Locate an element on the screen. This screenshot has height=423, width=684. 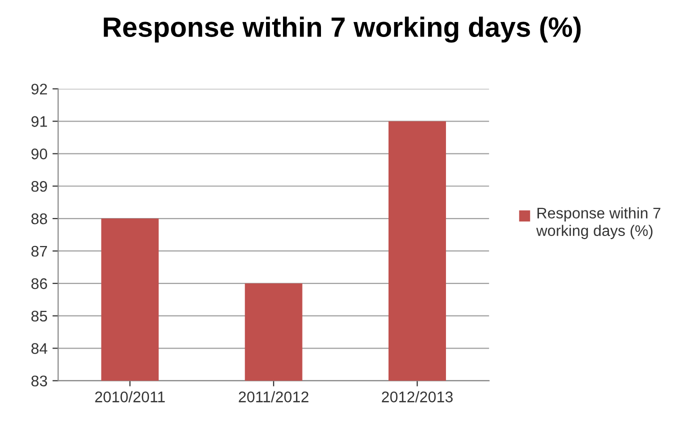
y-tick-label: 89 is located at coordinates (39, 186).